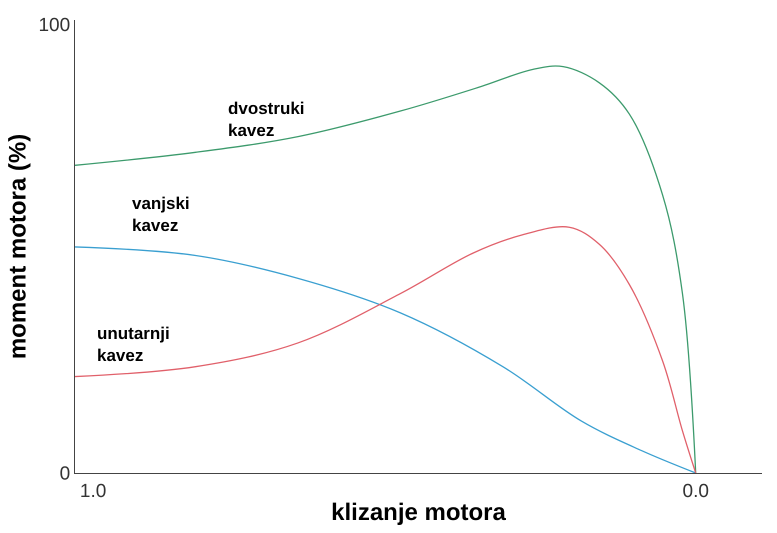  I want to click on y-axis-title: moment motora (%), so click(18, 247).